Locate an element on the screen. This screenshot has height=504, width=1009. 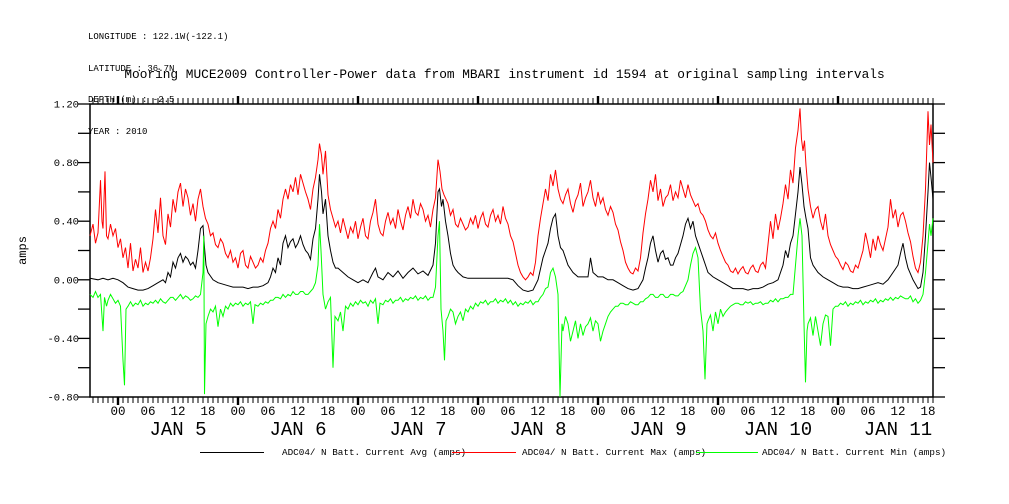
x-axis-day-labels: JAN 5 JAN 6 JAN 7 JAN 8 JAN 9 JAN 10 JAN 11 is located at coordinates (540, 430).